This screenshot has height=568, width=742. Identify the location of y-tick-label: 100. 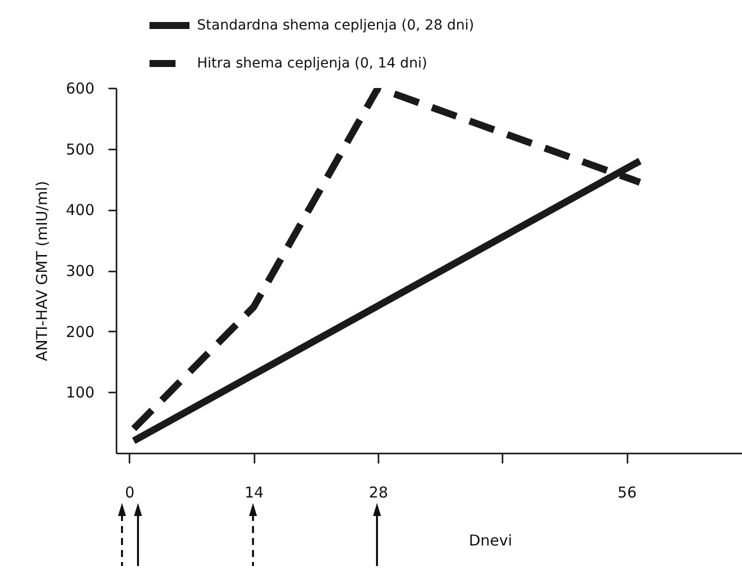
(80, 393).